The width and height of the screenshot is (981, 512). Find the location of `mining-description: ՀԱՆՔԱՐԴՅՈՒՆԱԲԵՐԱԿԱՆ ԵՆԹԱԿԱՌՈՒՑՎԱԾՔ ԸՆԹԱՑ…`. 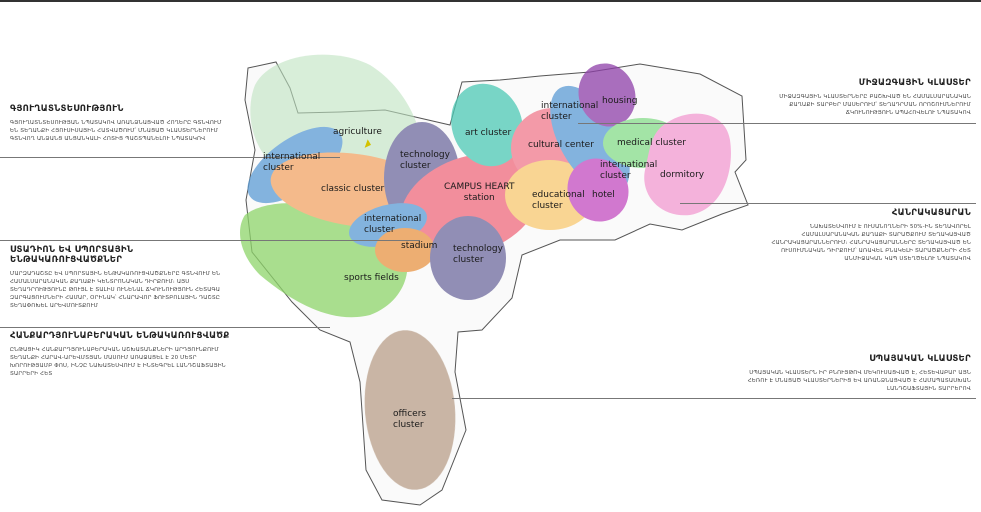

mining-description: ՀԱՆՔԱՐԴՅՈՒՆԱԲԵՐԱԿԱՆ ԵՆԹԱԿԱՌՈՒՑՎԱԾՔ ԸՆԹԱՑ… is located at coordinates (124, 354).